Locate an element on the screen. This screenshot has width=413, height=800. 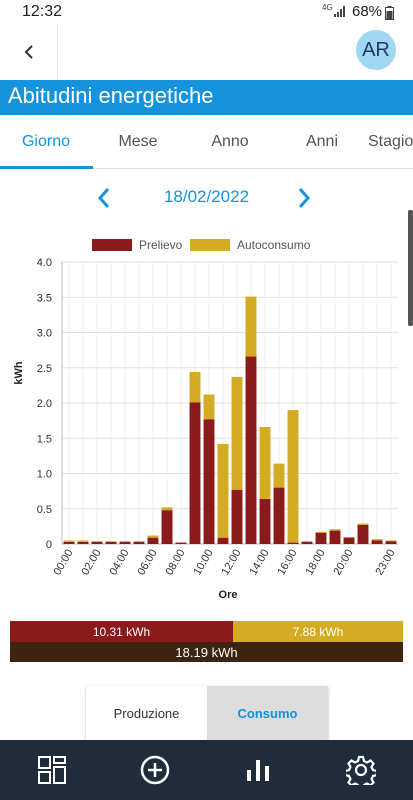
consumo-option: Consumo is located at coordinates (267, 713).